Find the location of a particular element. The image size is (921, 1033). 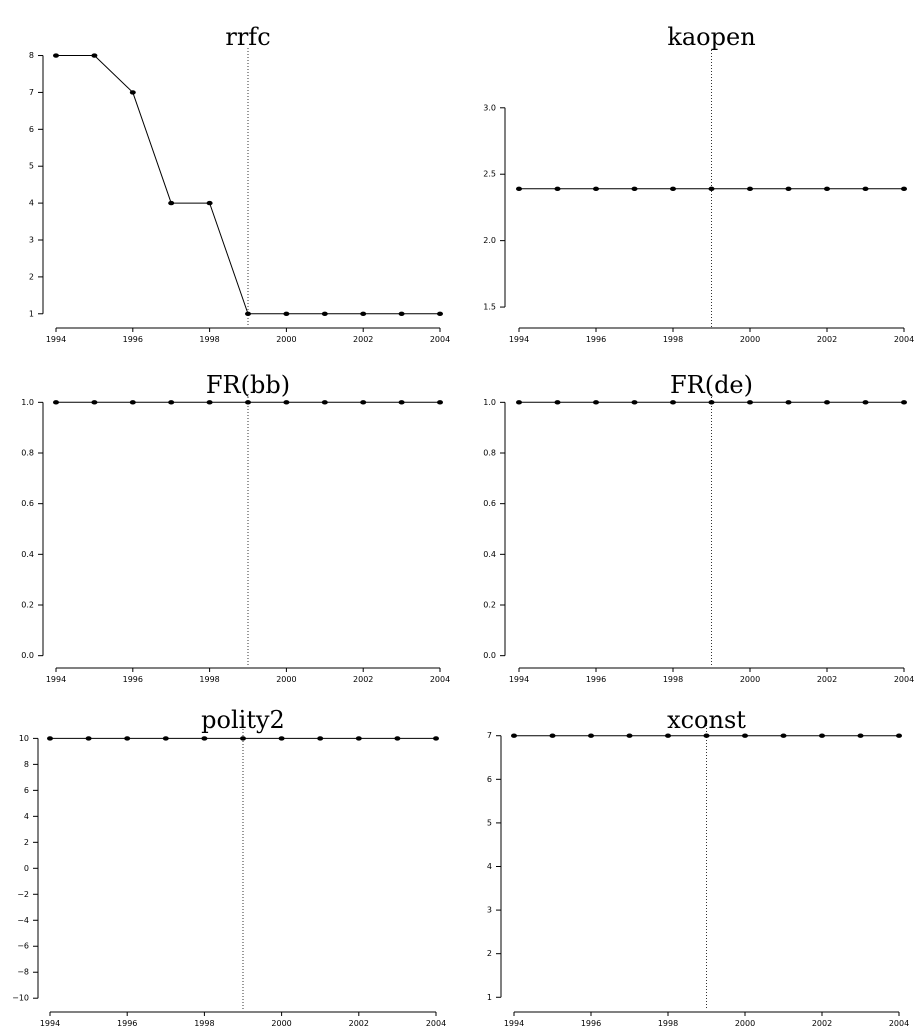

series-line is located at coordinates (248, 185).